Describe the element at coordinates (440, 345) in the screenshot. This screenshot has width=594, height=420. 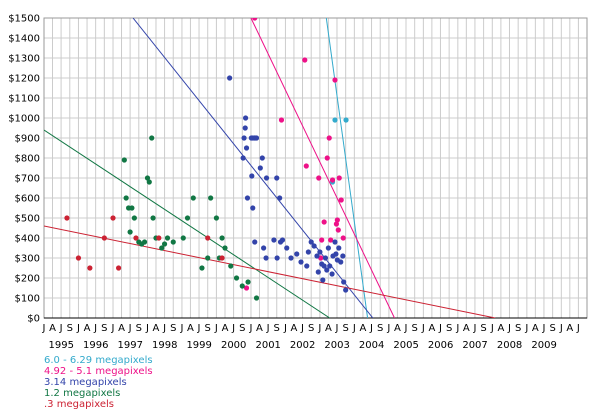
I see `year-label: 2006` at that location.